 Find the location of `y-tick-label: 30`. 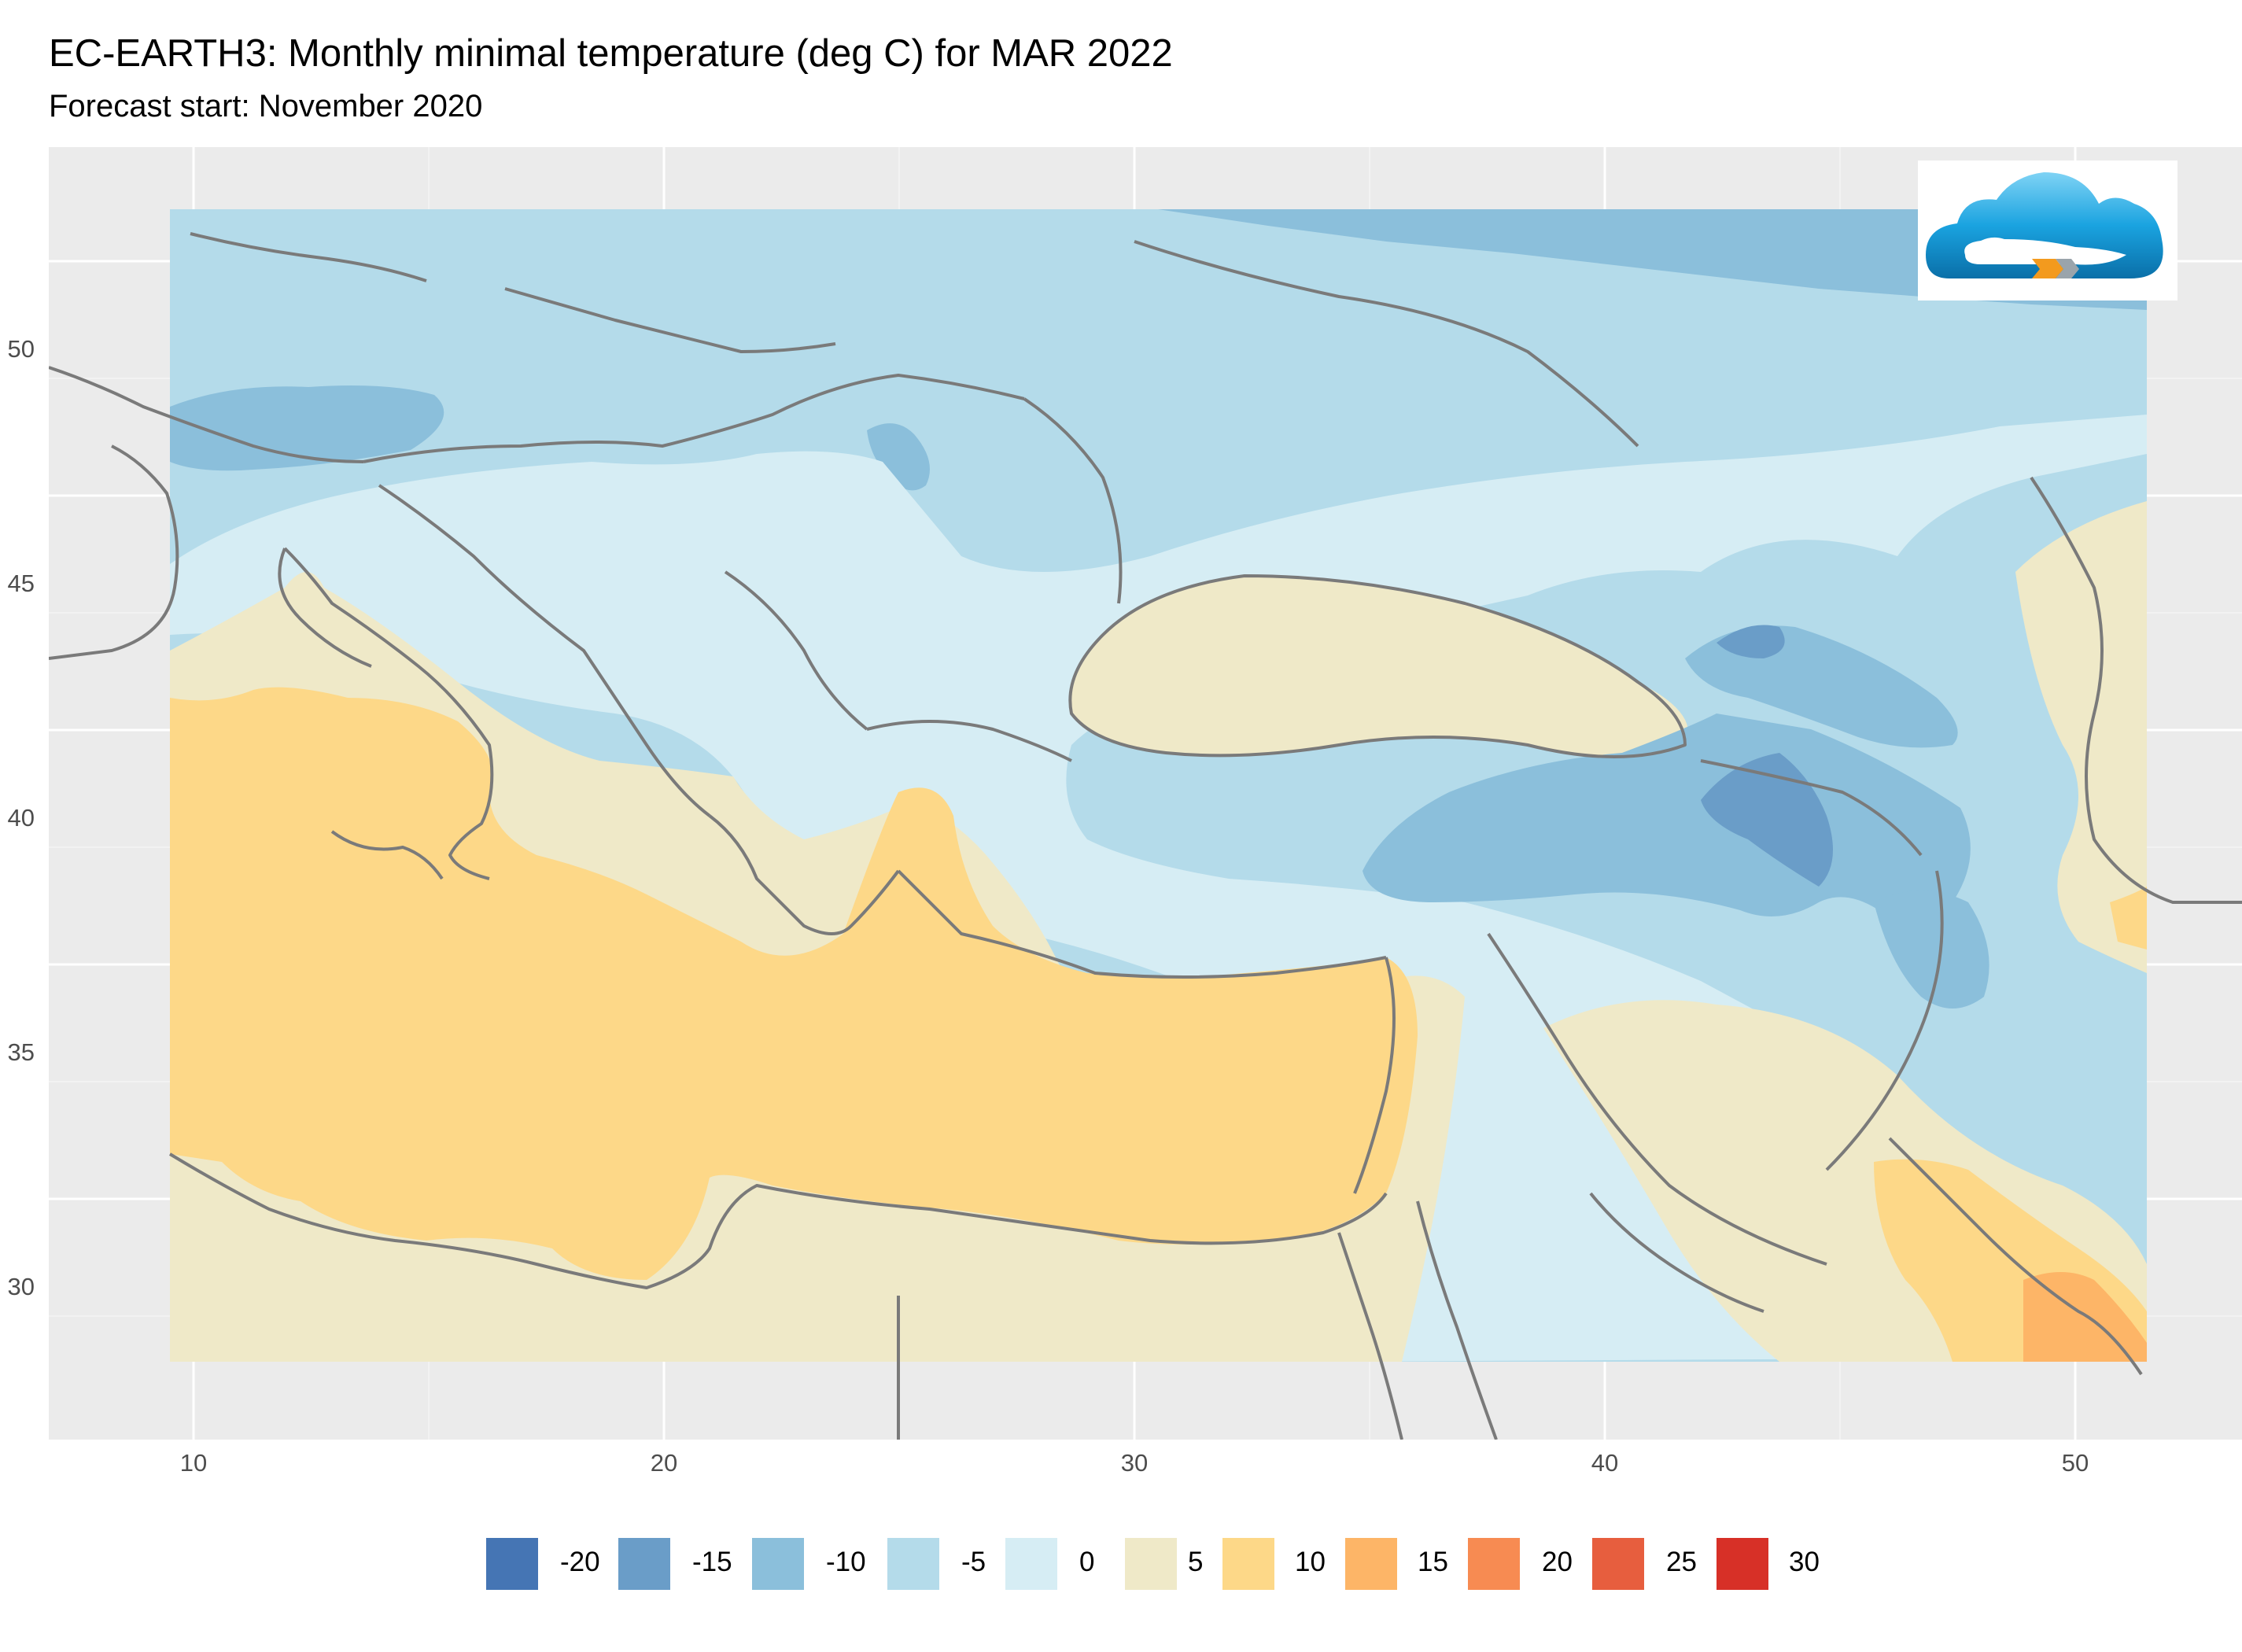

y-tick-label: 30 is located at coordinates (21, 1286).